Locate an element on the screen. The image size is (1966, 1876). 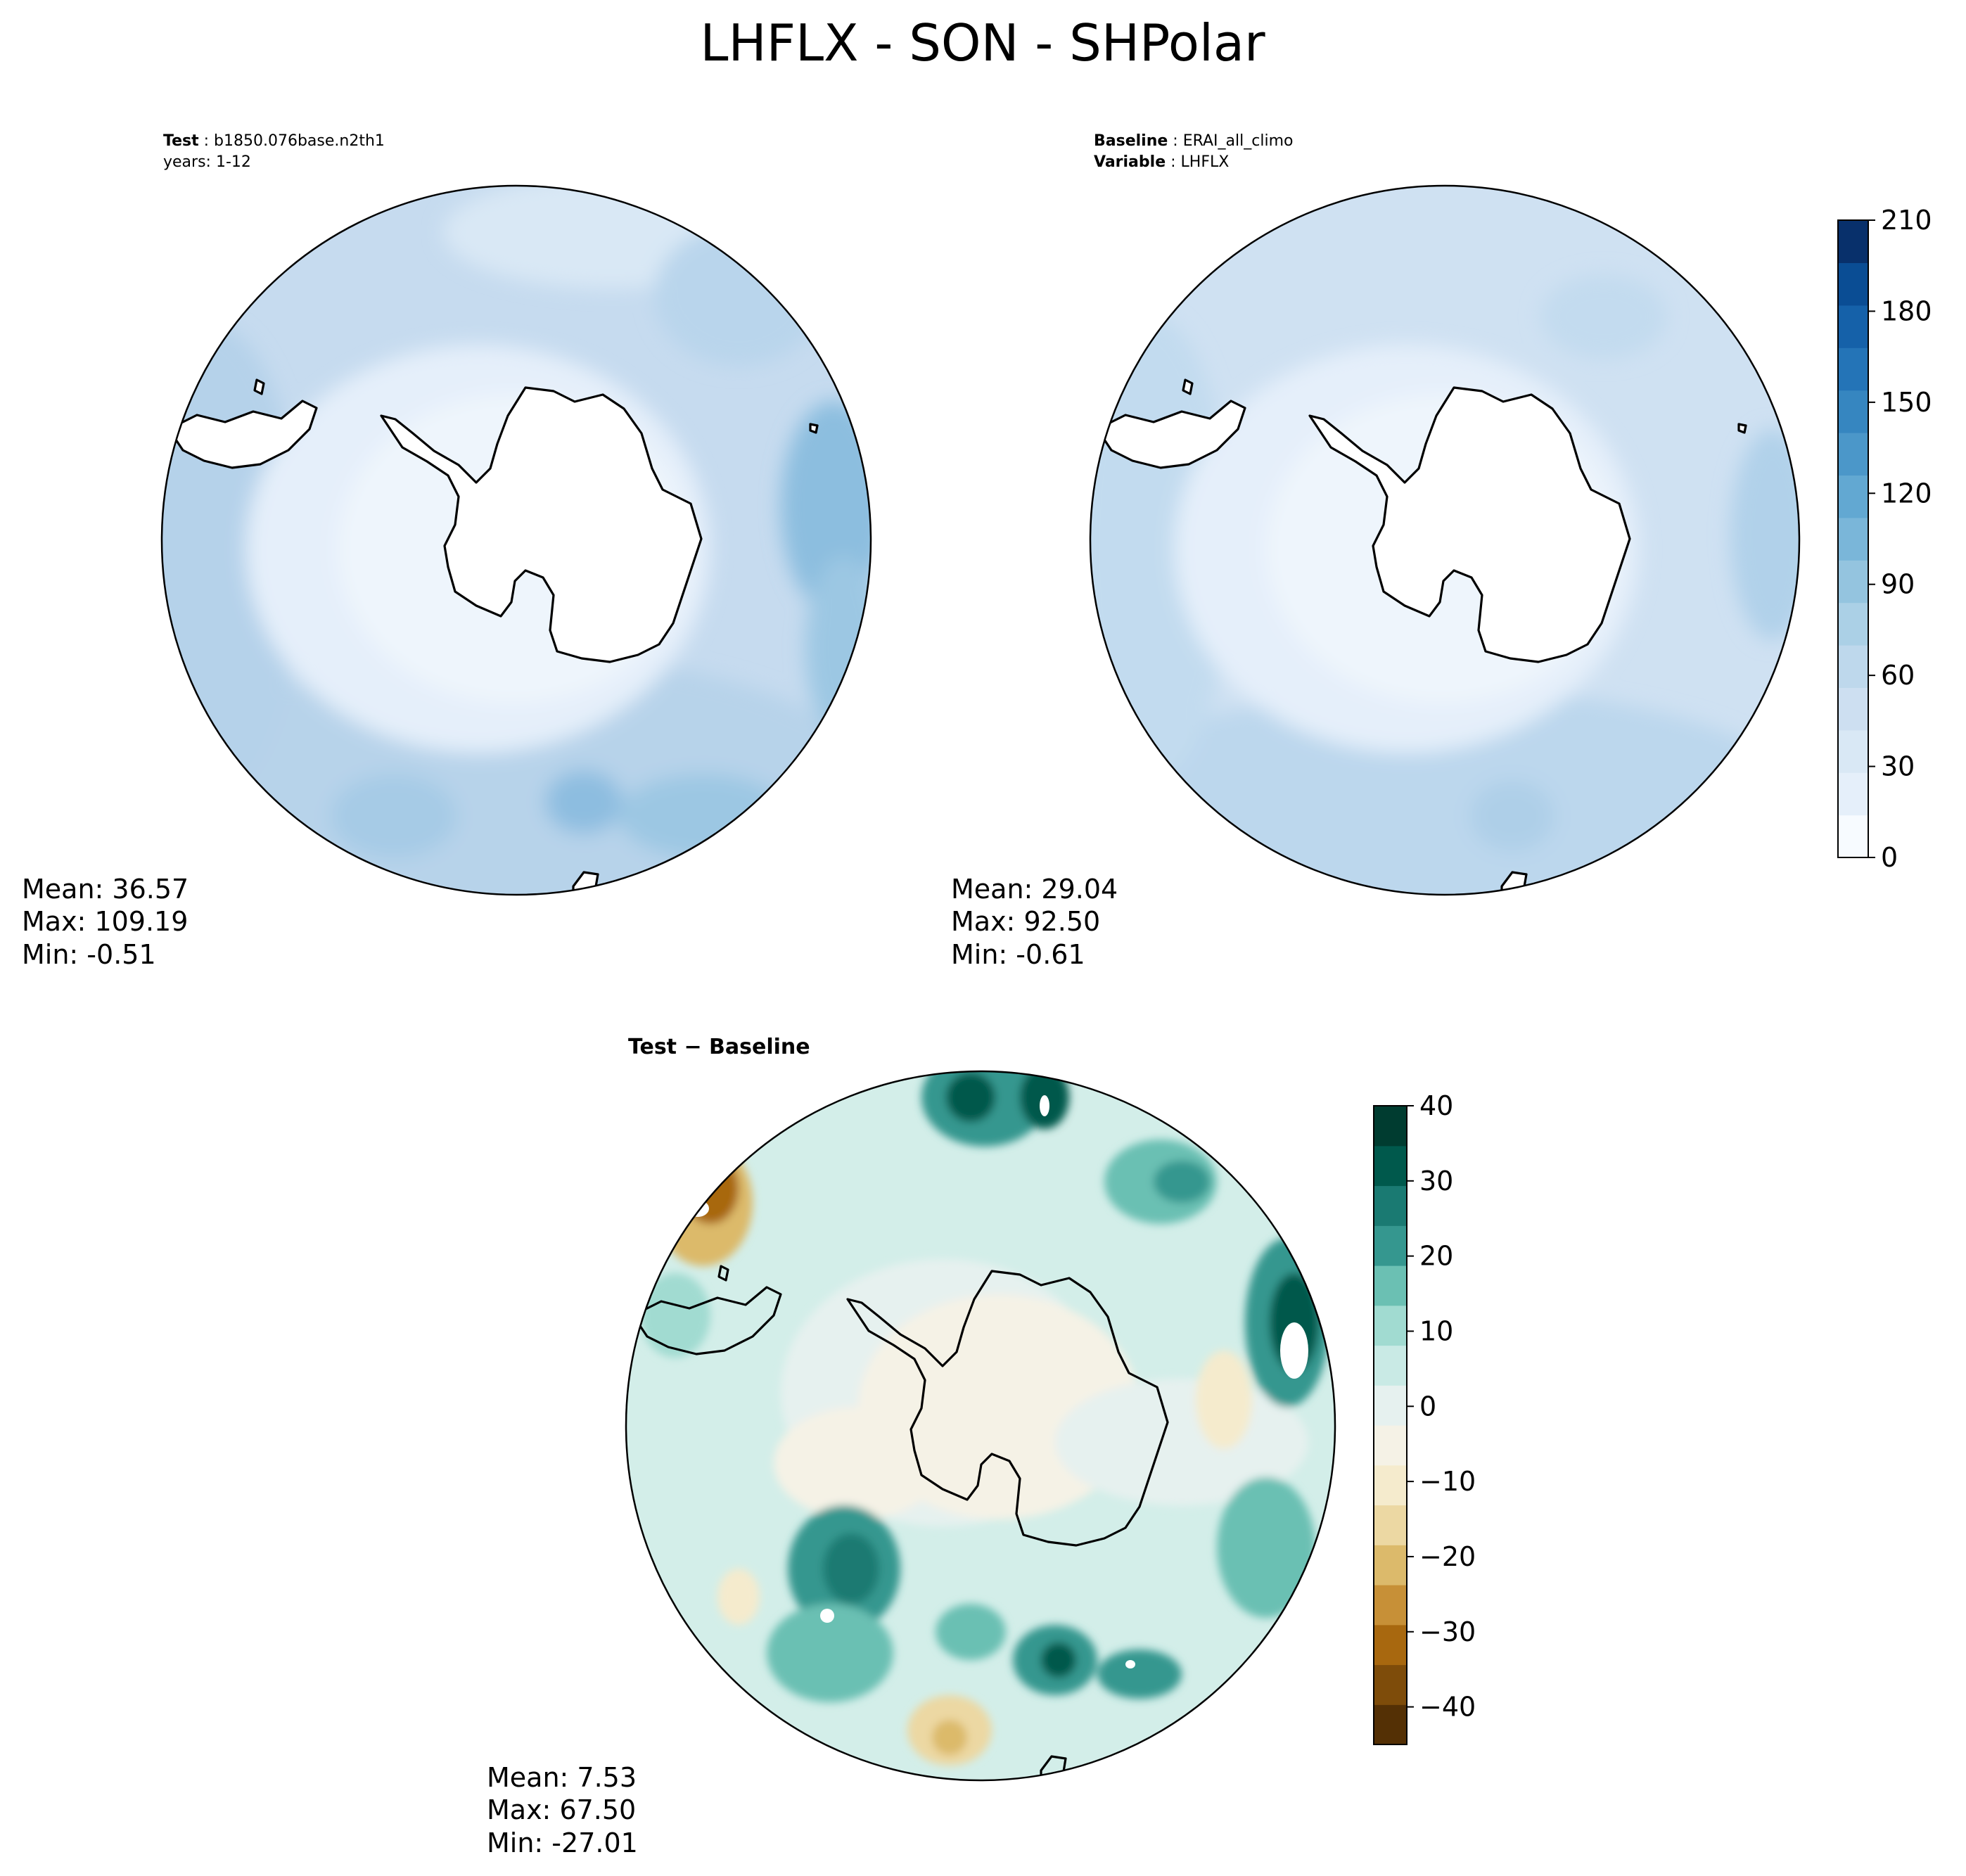
diff-colorbar-tick-label: 30 is located at coordinates (1436, 1181).